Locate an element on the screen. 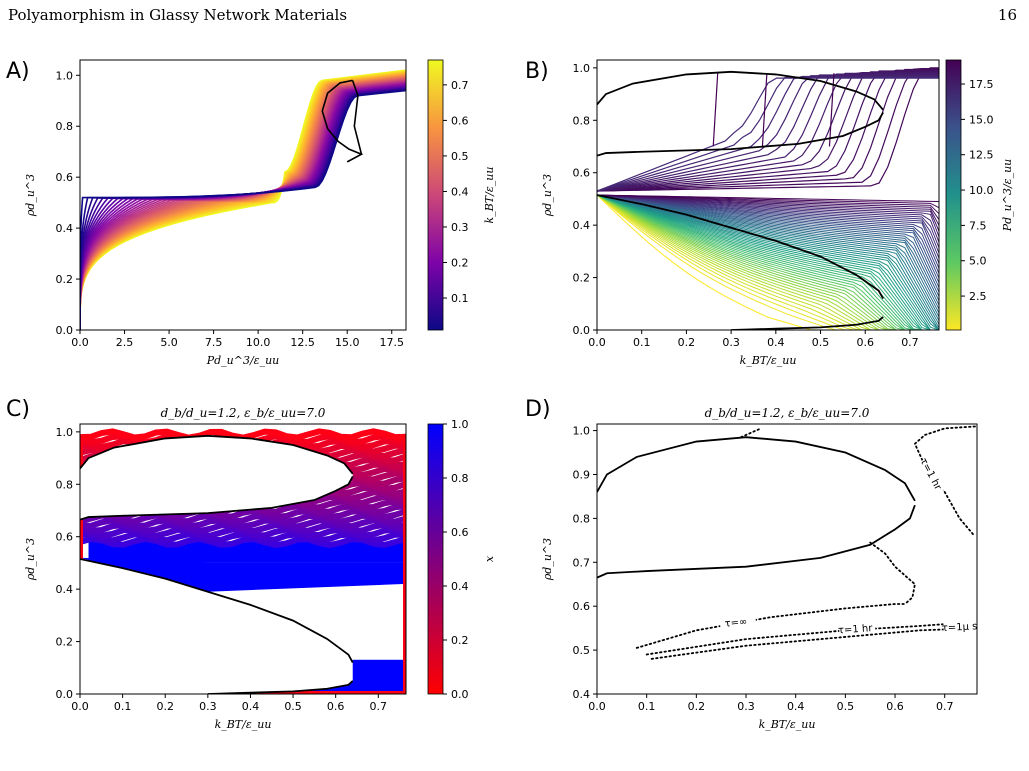  colorbar-label: k_BT/ε_uu is located at coordinates (489, 195).